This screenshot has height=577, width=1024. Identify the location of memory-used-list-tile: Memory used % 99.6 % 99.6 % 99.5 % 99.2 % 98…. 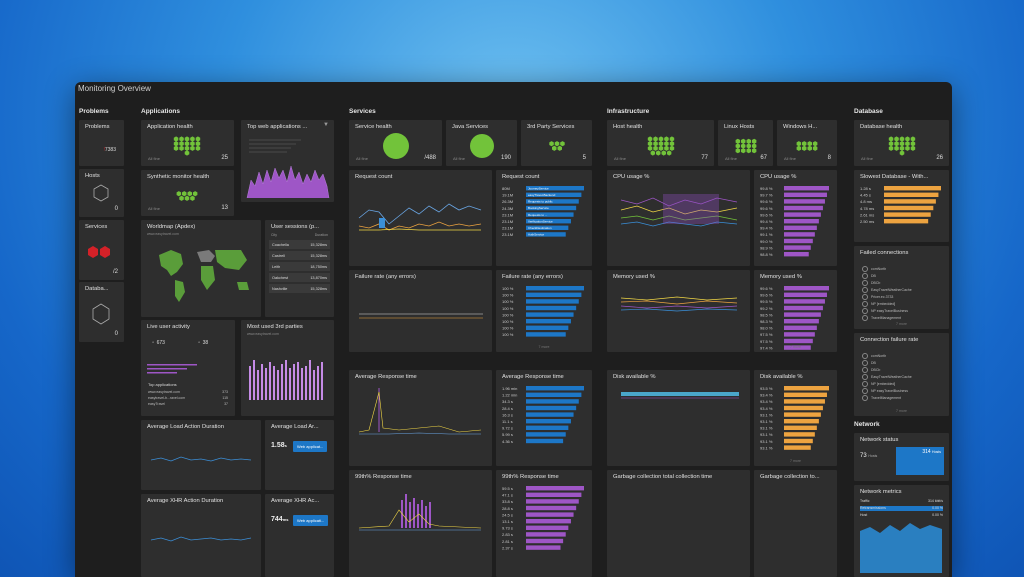
(795, 311).